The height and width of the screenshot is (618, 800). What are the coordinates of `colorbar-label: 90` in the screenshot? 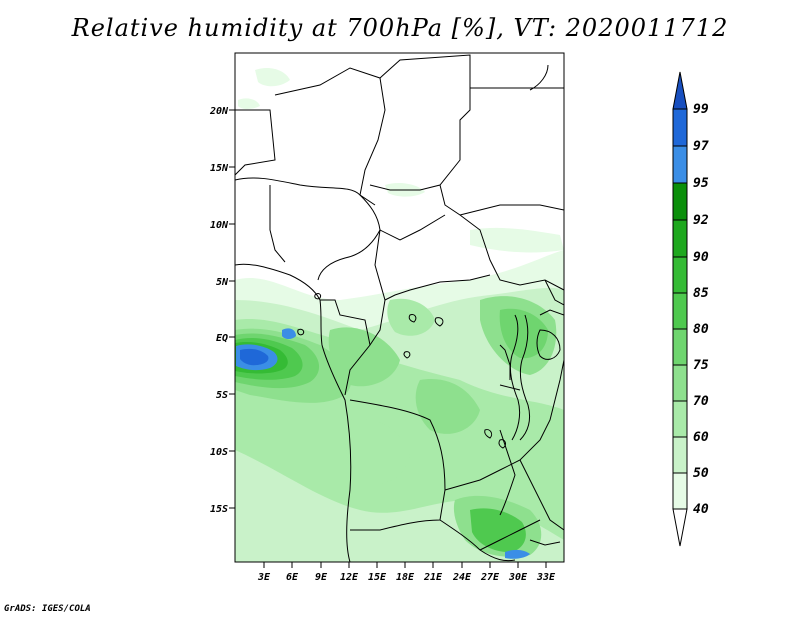 It's located at (701, 257).